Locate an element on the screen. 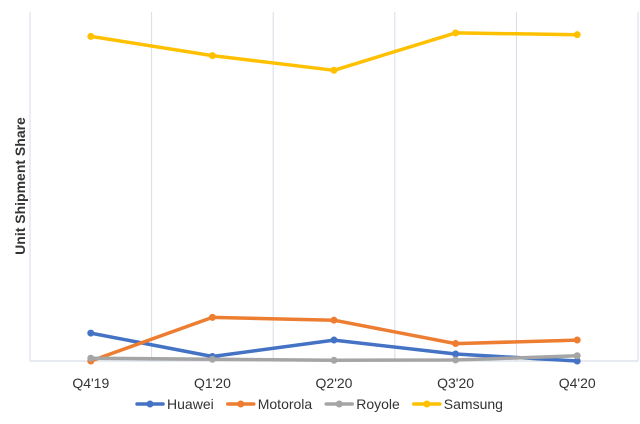  legend-item-motorola: Motorola is located at coordinates (269, 404).